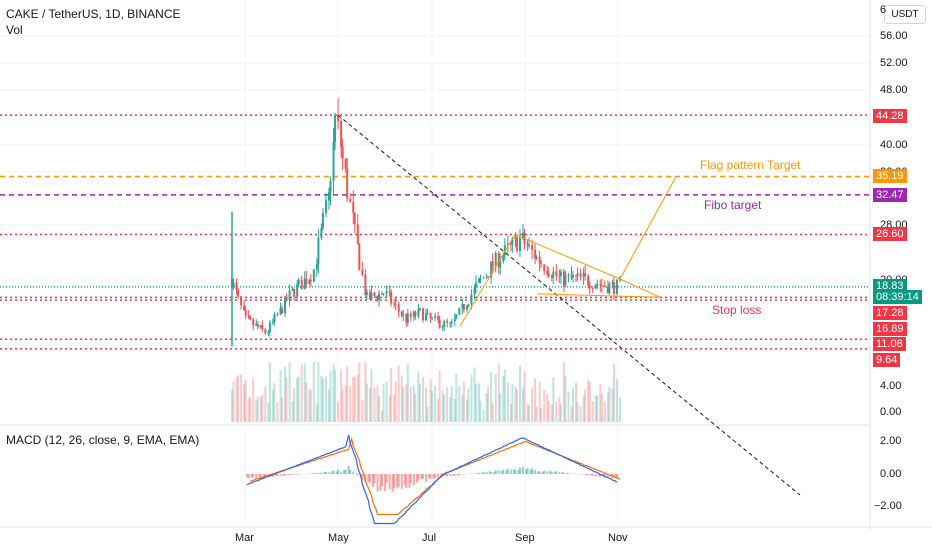 The height and width of the screenshot is (550, 932). What do you see at coordinates (905, 14) in the screenshot?
I see `currency-unit-button: USDT` at bounding box center [905, 14].